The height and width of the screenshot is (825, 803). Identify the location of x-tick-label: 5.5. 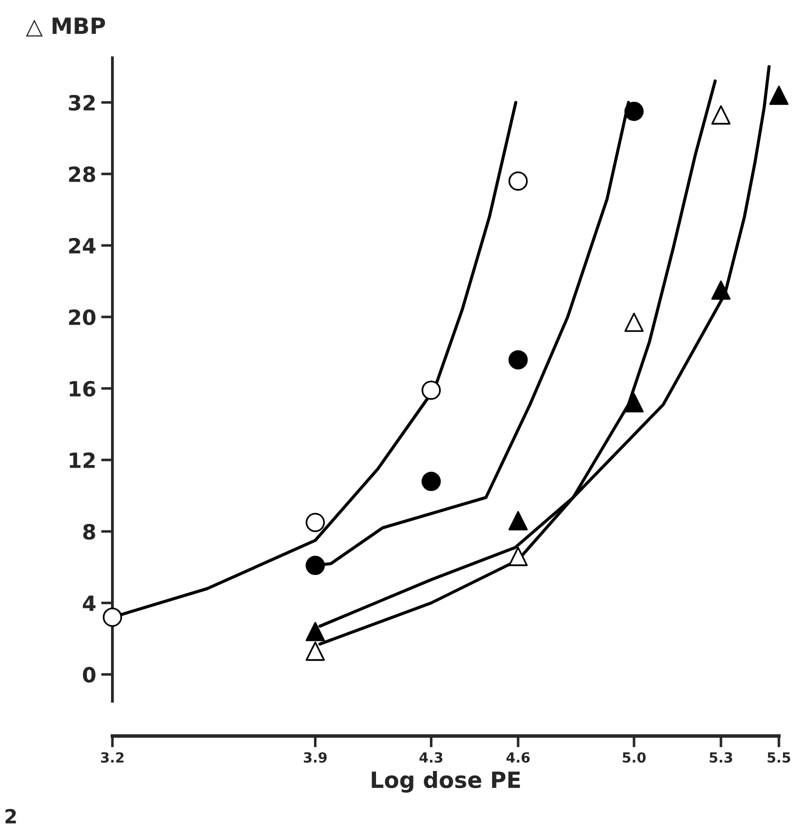
(779, 757).